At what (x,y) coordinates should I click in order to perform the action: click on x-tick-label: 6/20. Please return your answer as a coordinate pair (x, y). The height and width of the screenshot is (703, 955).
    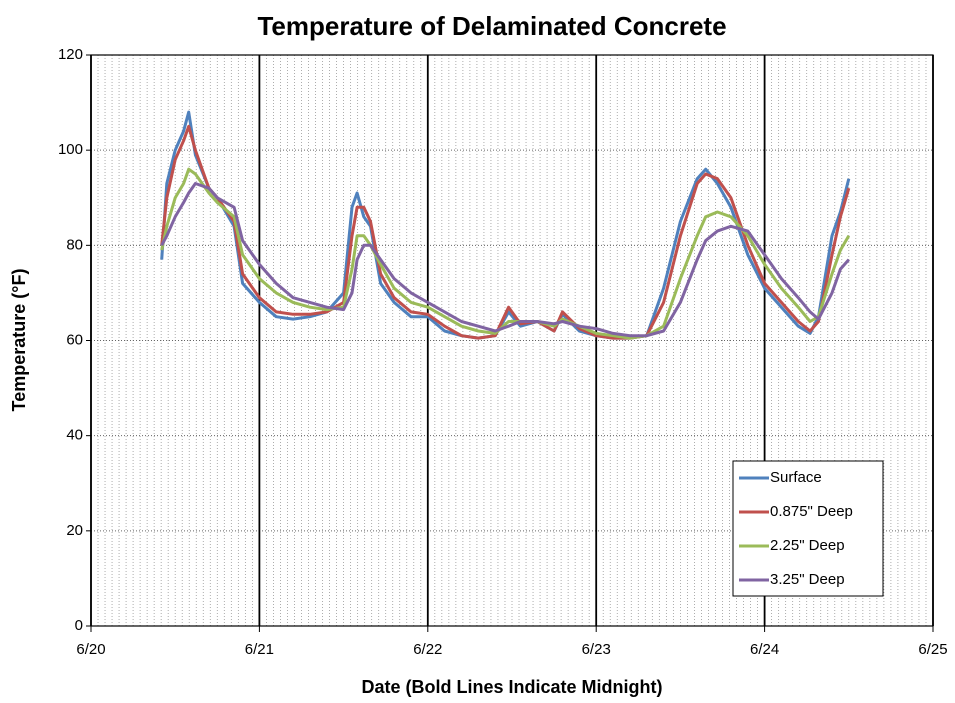
    Looking at the image, I should click on (90, 649).